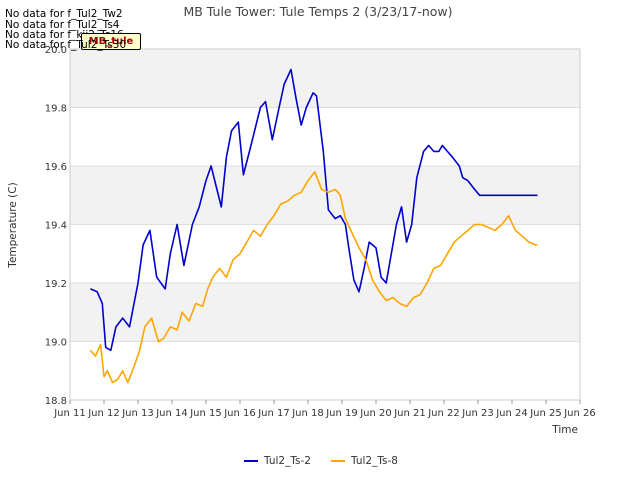 This screenshot has width=640, height=480. Describe the element at coordinates (56, 167) in the screenshot. I see `y-tick-label: 19.6` at that location.